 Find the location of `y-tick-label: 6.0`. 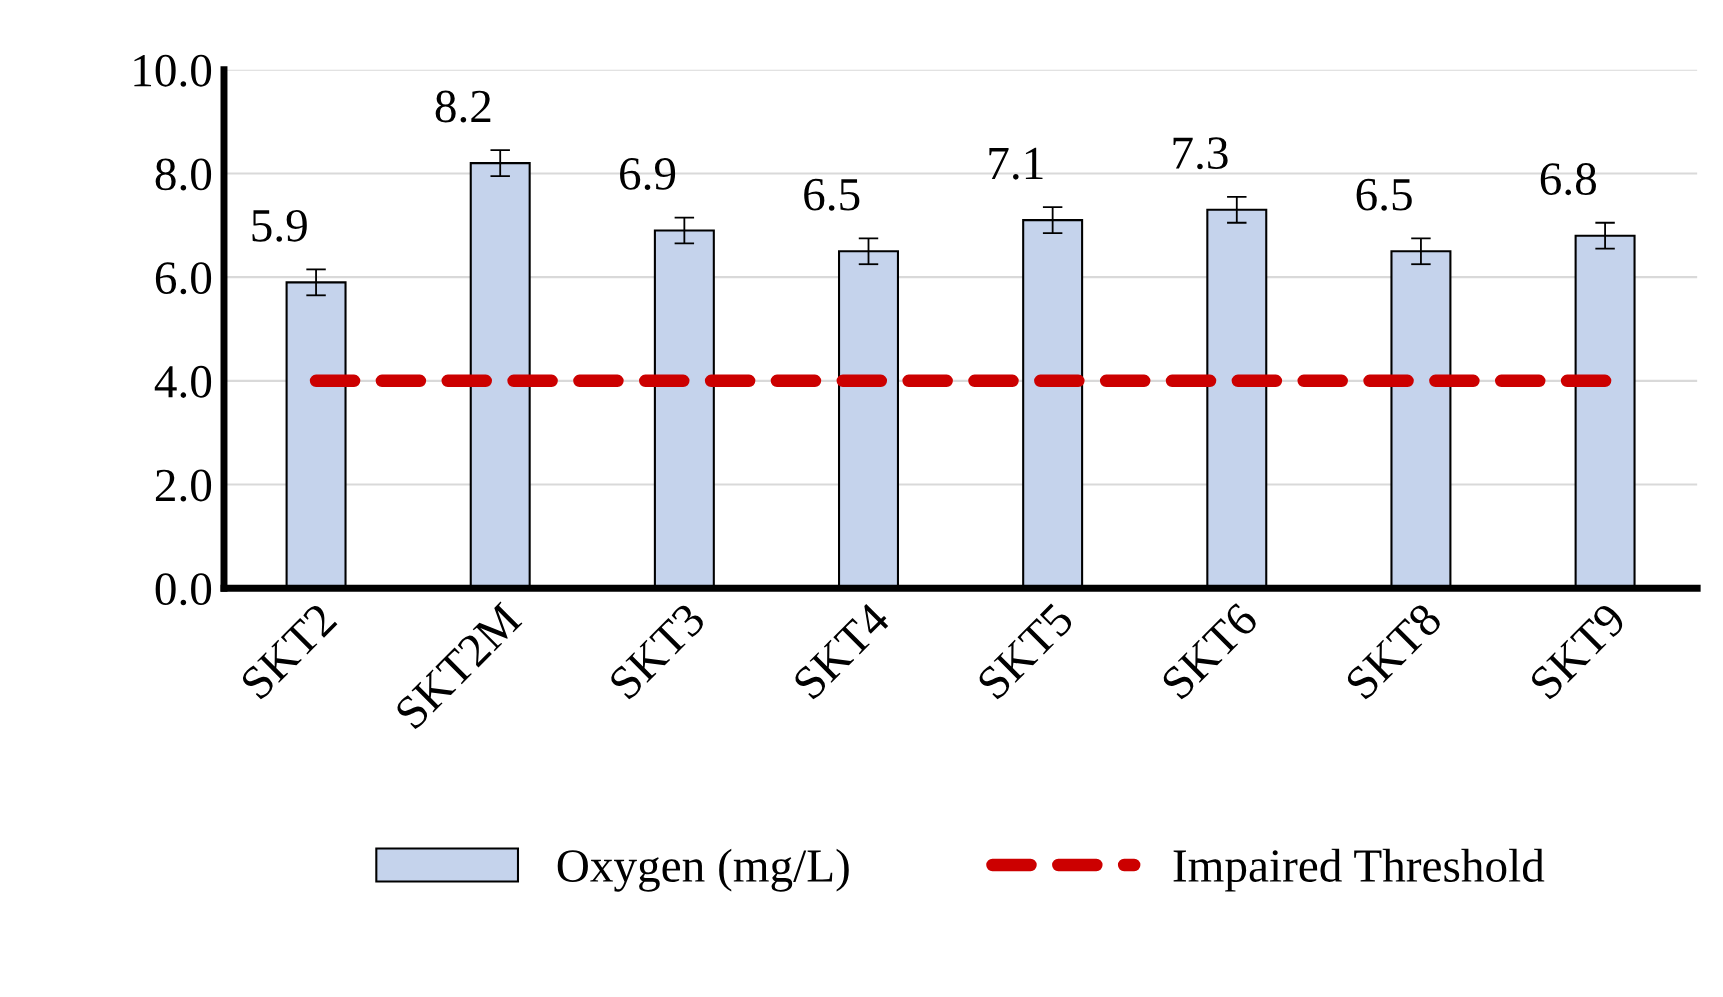

y-tick-label: 6.0 is located at coordinates (183, 278).